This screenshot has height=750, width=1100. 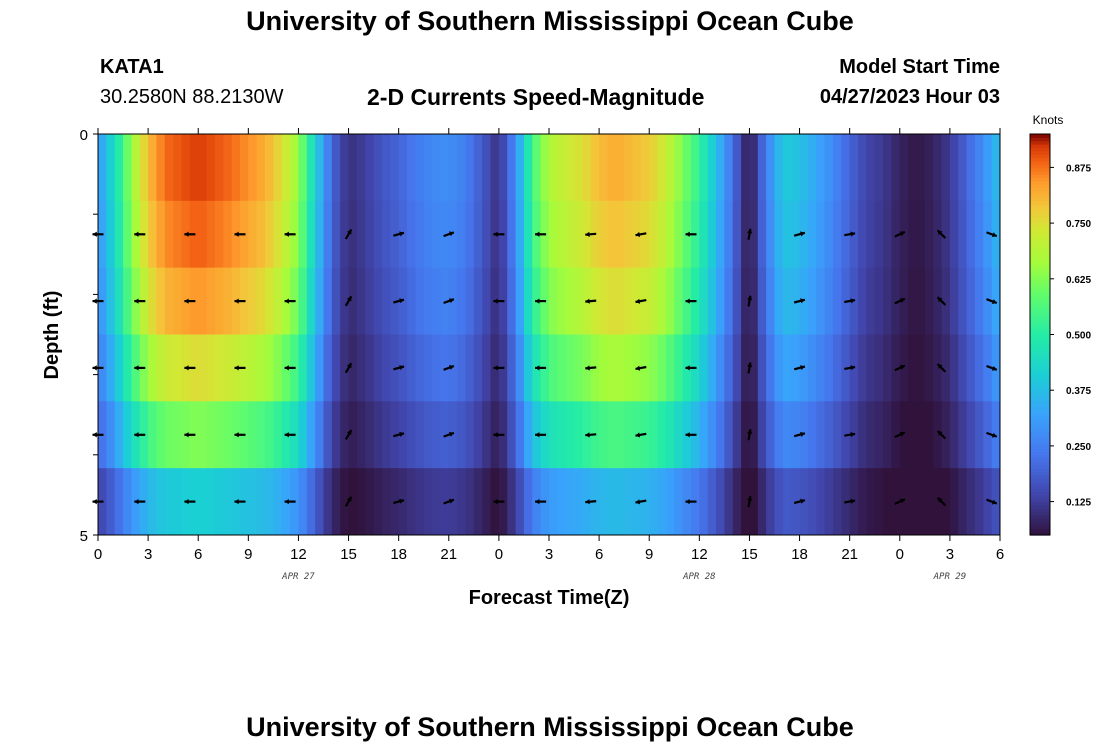 I want to click on x-tick-label: 18, so click(x=398, y=554).